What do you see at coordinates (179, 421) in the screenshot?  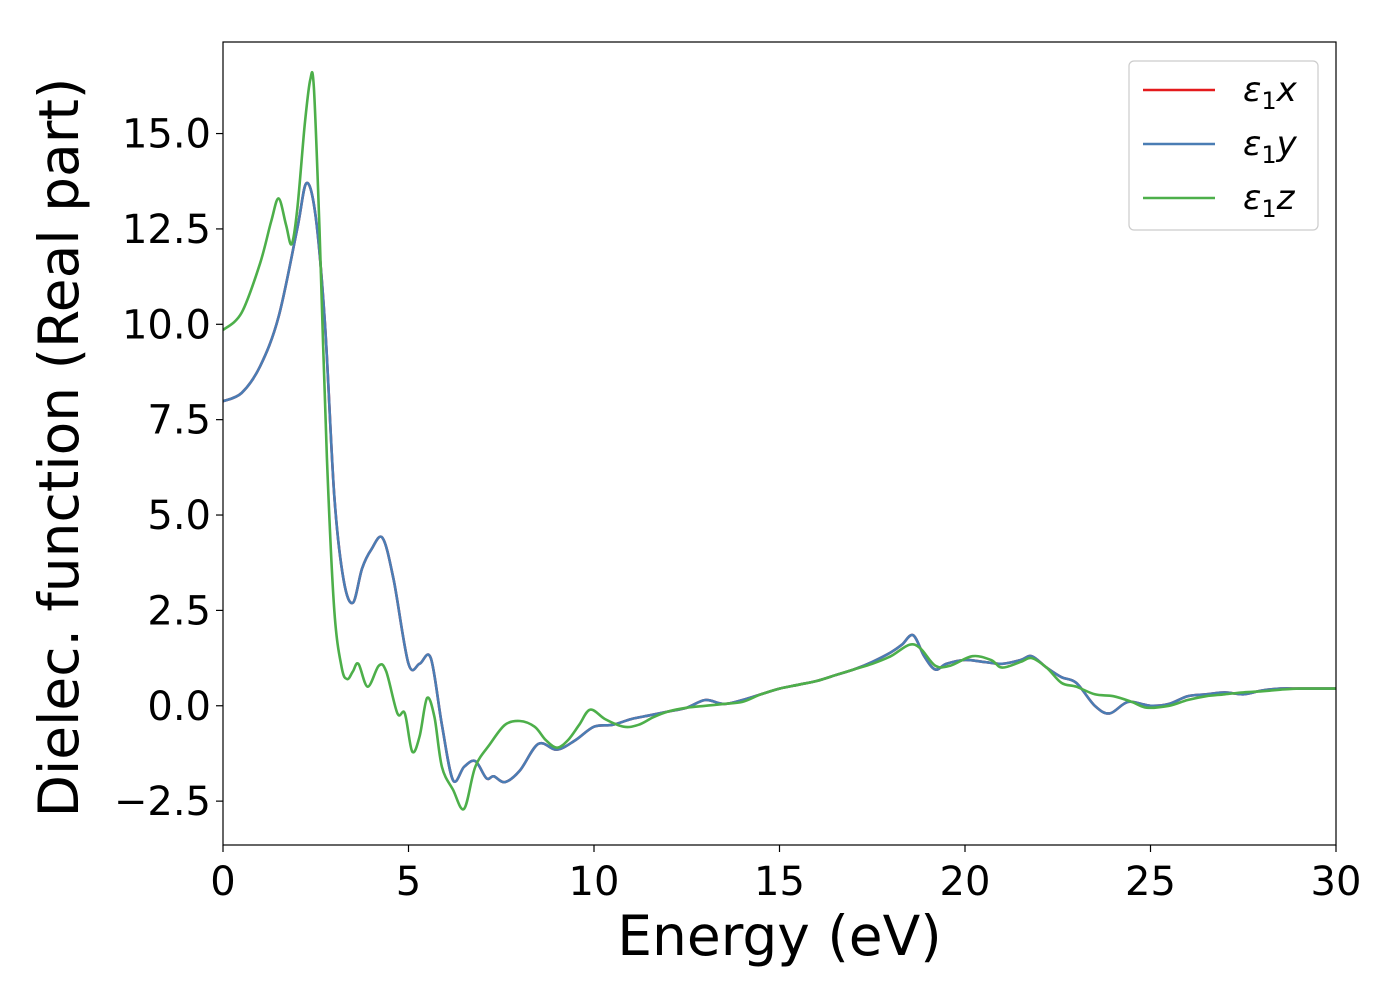 I see `y-tick-label: 7.5` at bounding box center [179, 421].